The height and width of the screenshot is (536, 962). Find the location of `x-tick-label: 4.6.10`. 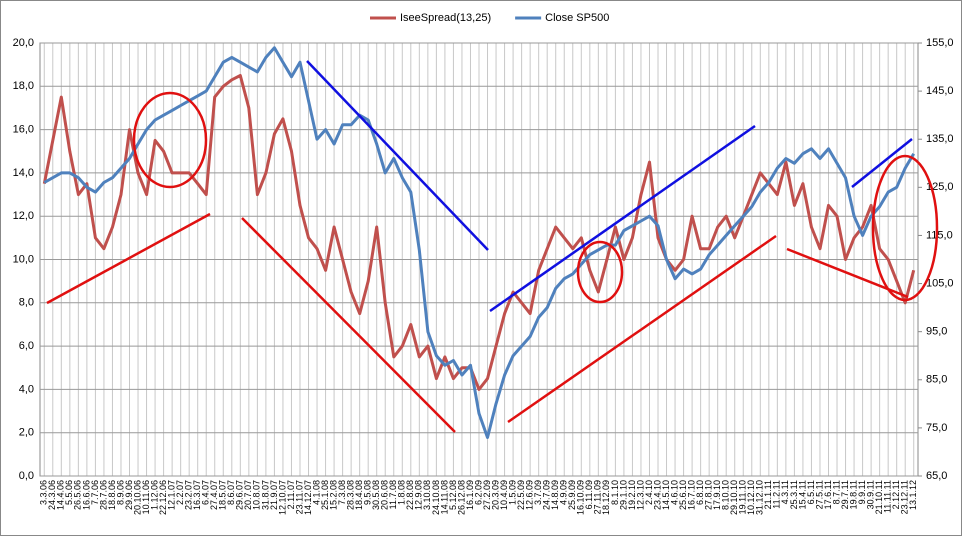

x-tick-label: 4.6.10 is located at coordinates (674, 492).